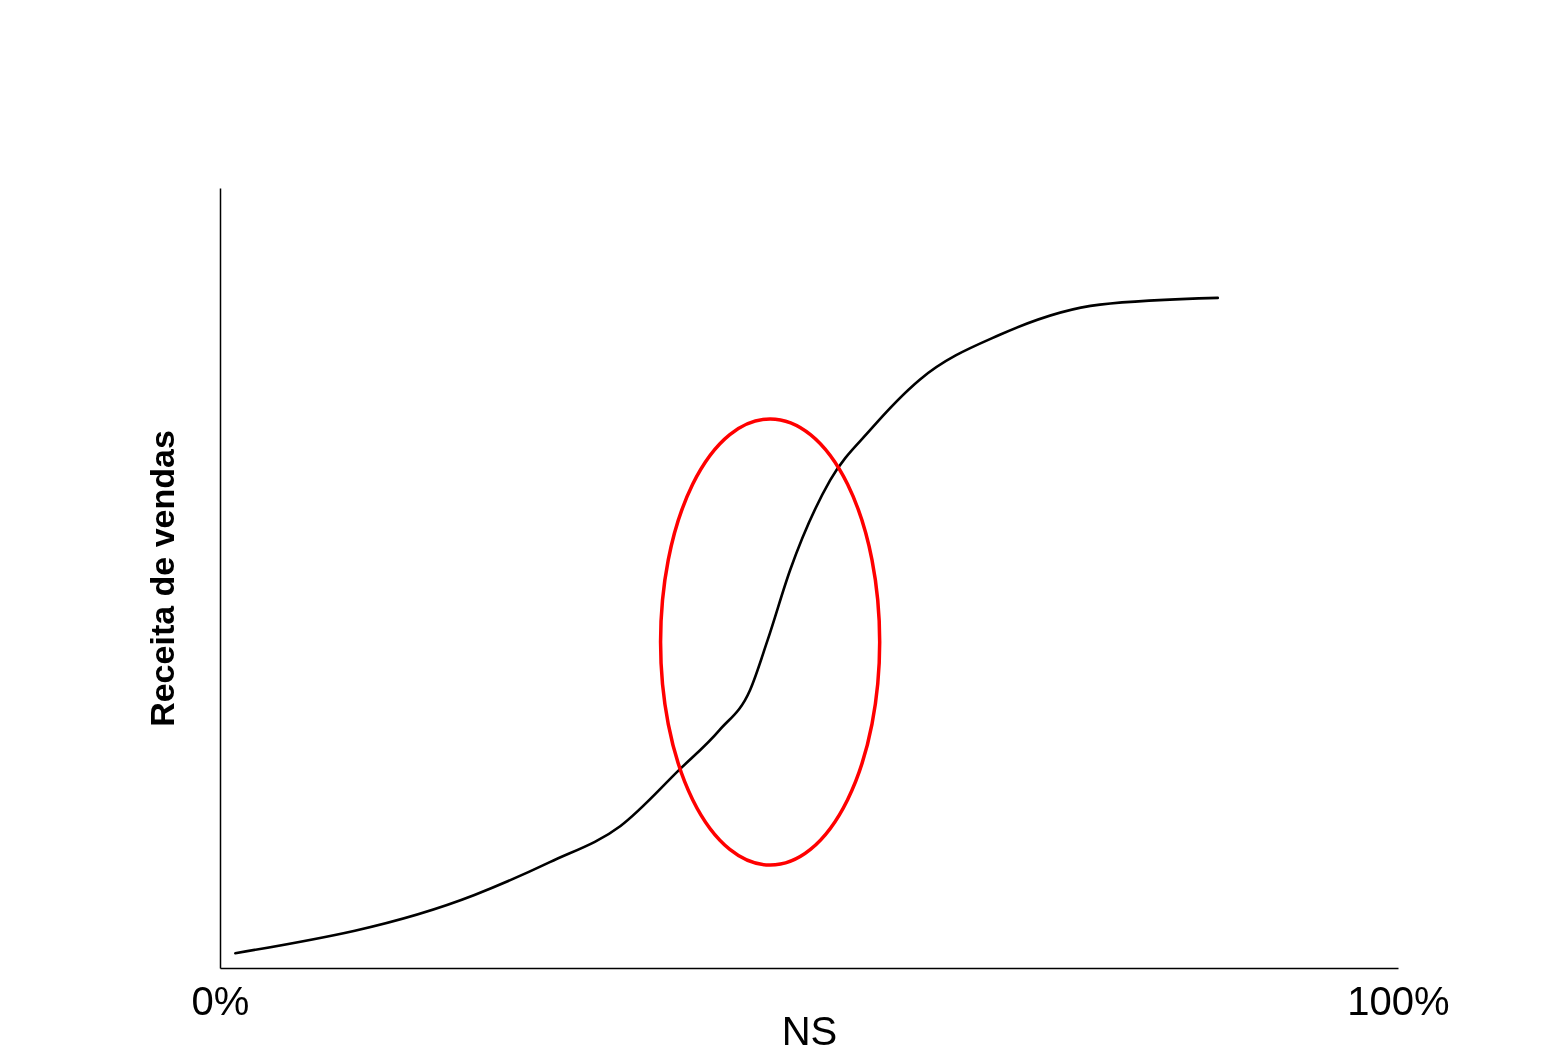 The width and height of the screenshot is (1563, 1057). Describe the element at coordinates (1398, 1000) in the screenshot. I see `x-tick-label: 100%` at that location.